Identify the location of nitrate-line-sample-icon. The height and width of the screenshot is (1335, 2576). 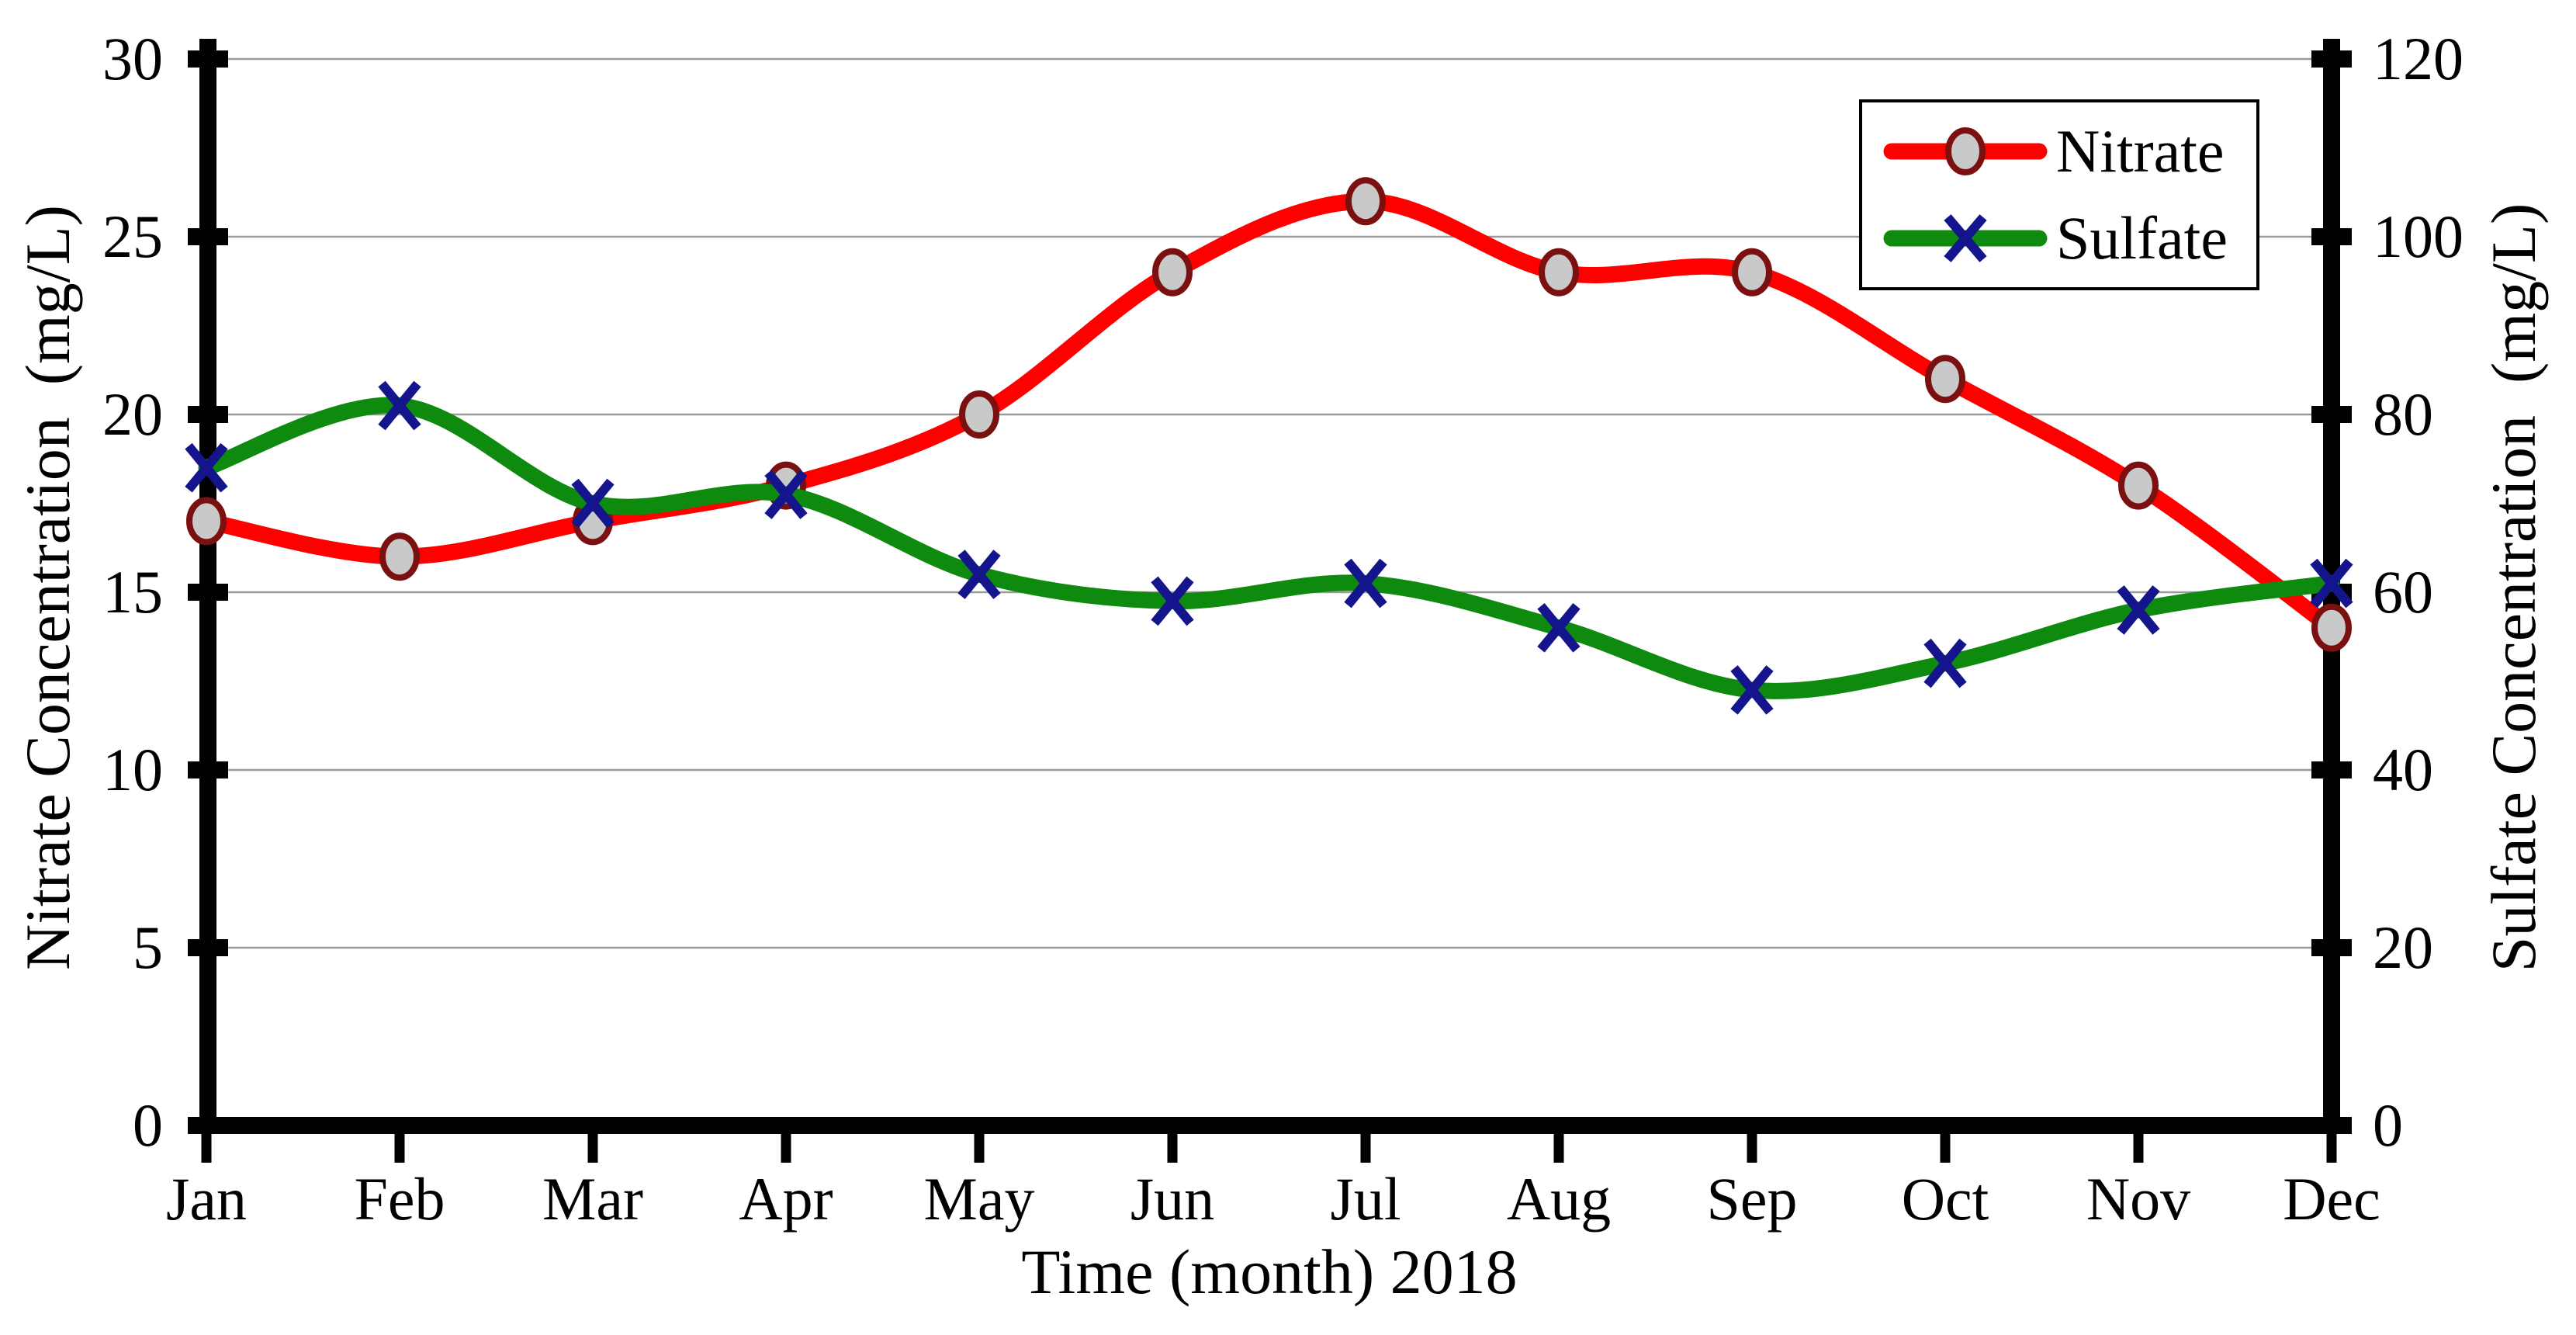
(1965, 152).